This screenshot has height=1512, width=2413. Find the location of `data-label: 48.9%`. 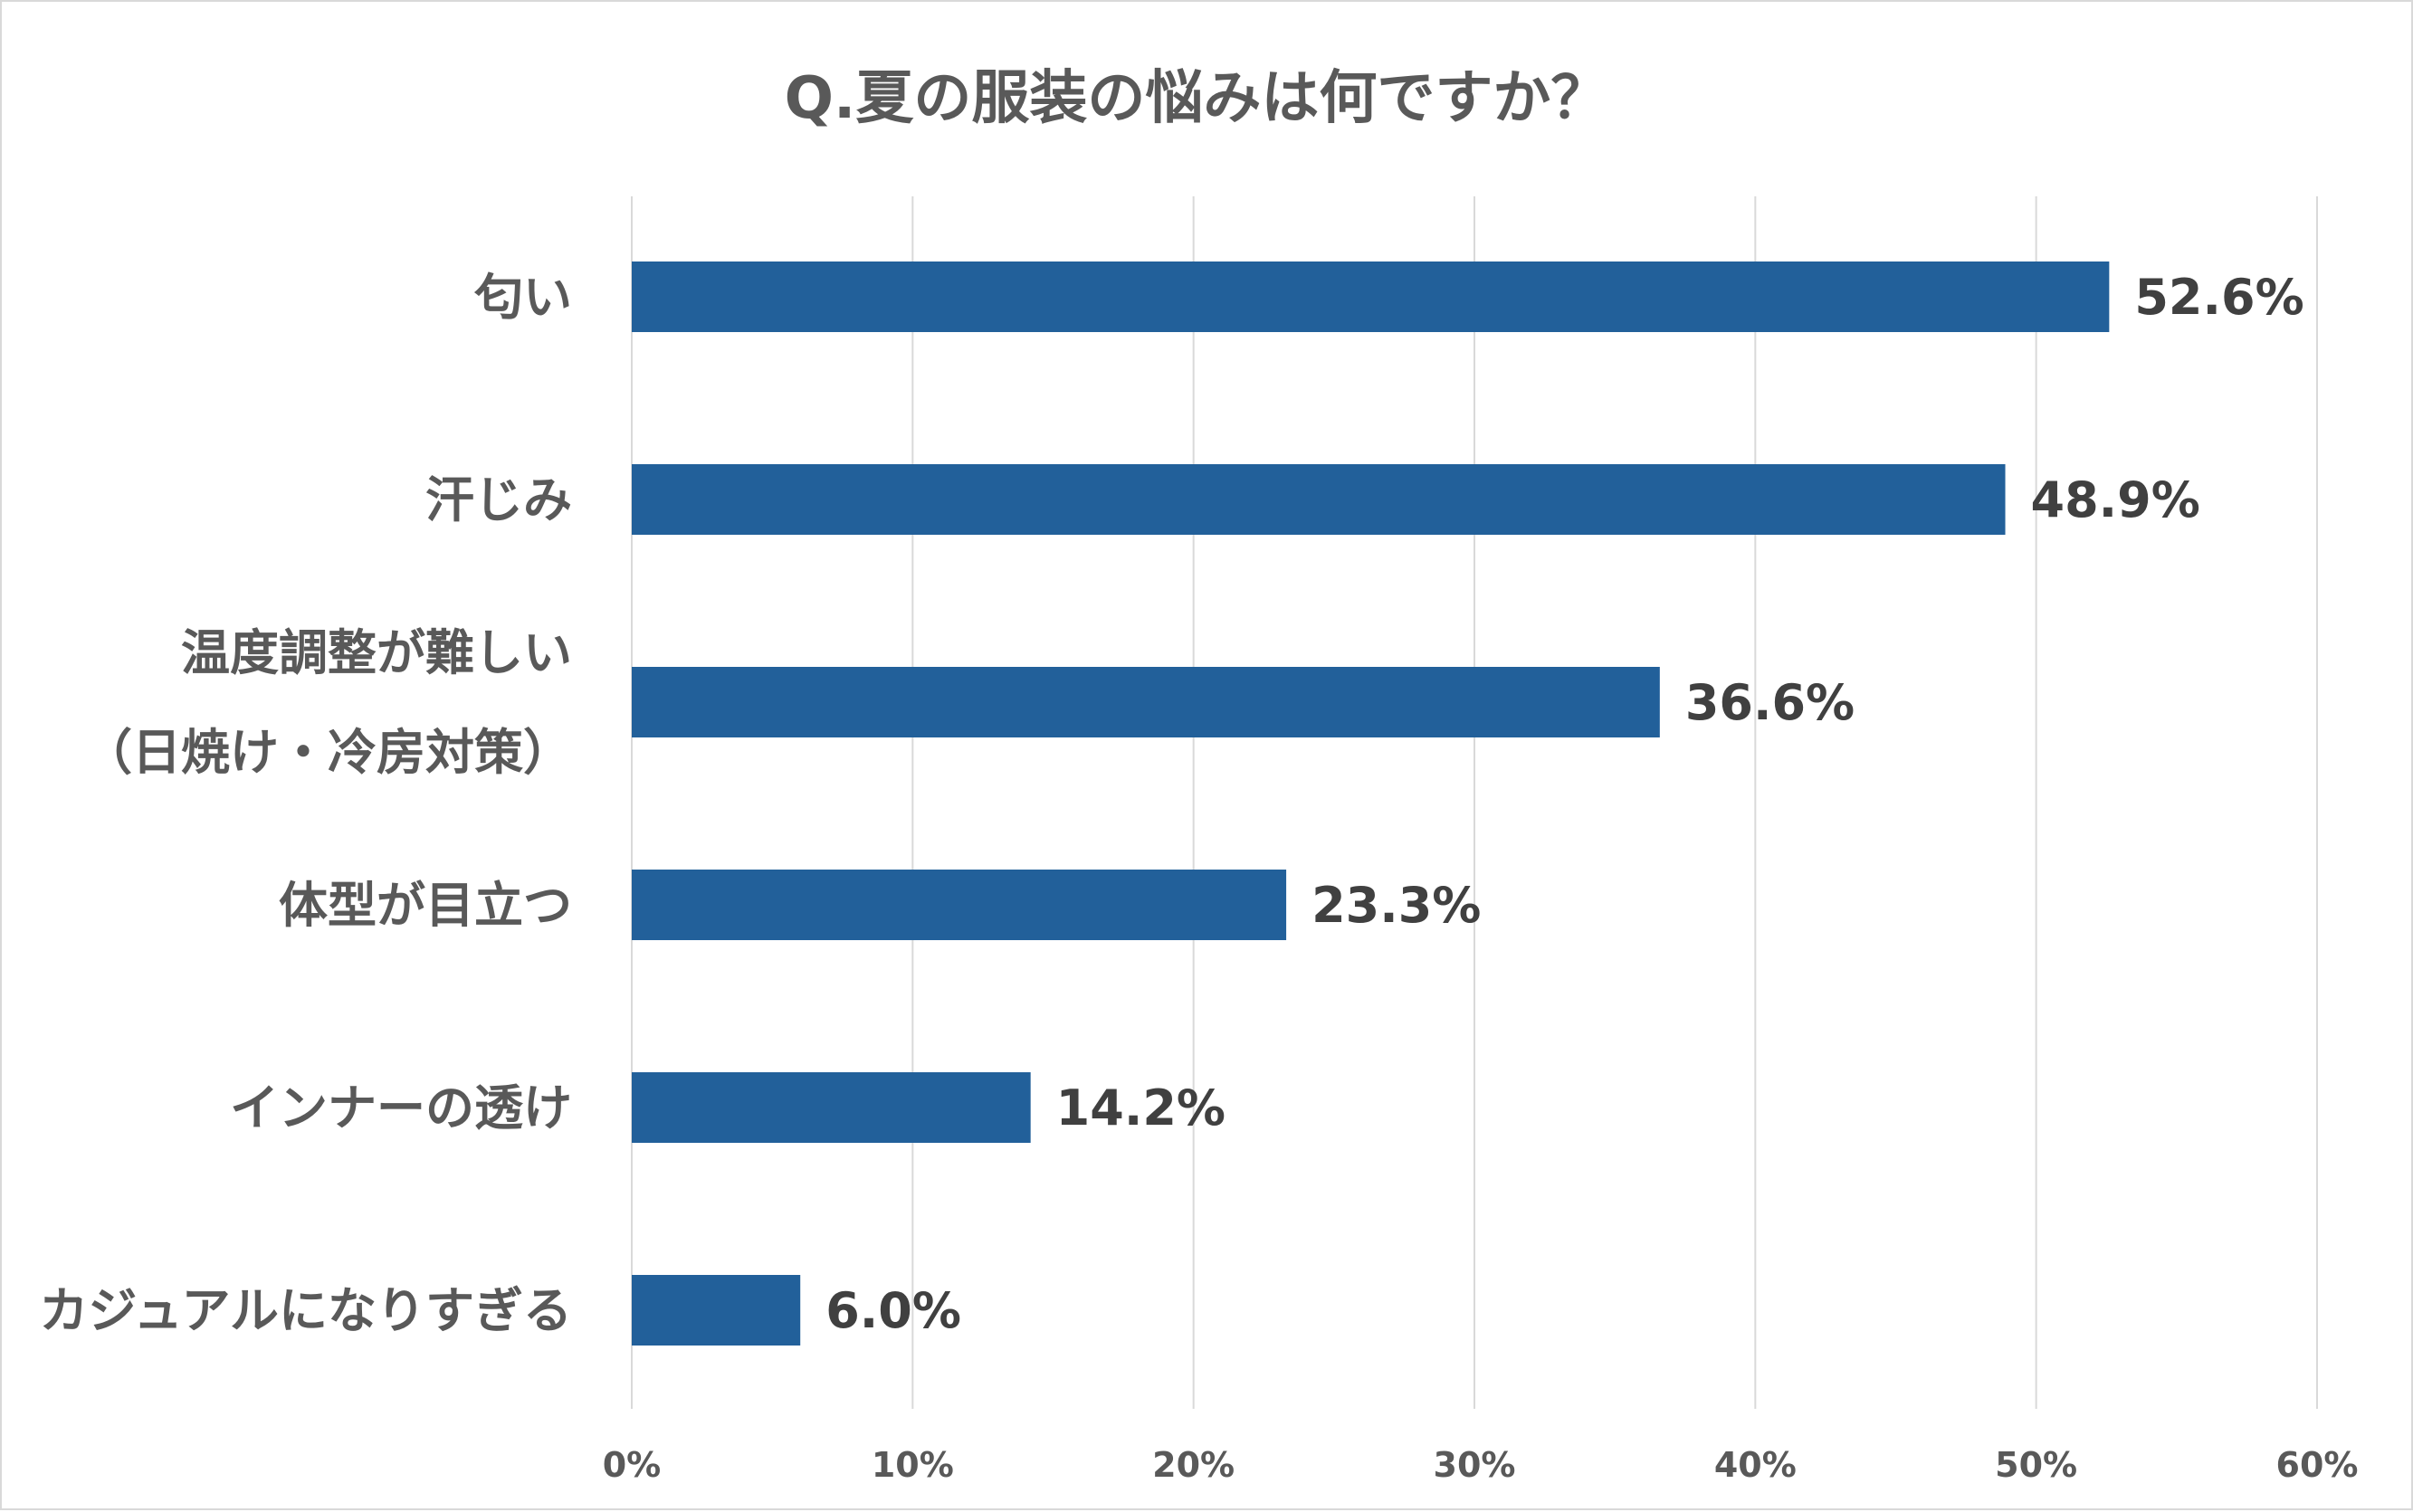

data-label: 48.9% is located at coordinates (2115, 500).